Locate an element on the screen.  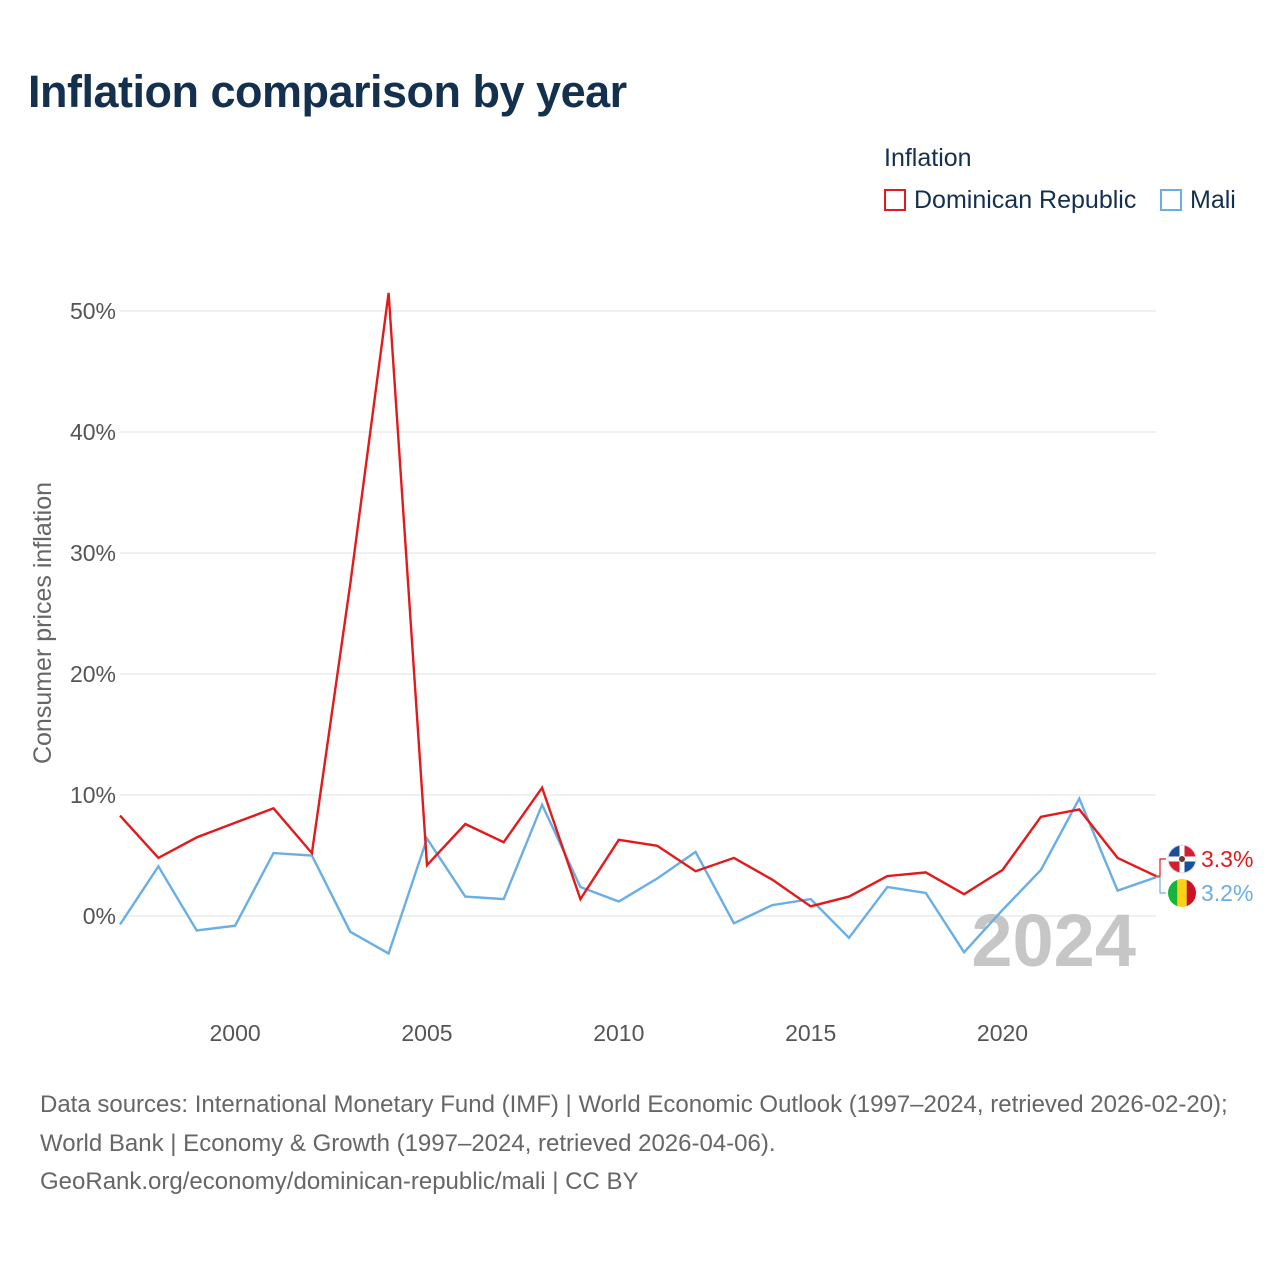
y-tick-label: 10% is located at coordinates (93, 795).